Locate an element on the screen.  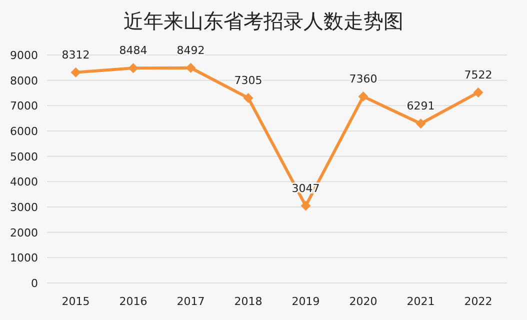
data-label: 8492 is located at coordinates (190, 50).